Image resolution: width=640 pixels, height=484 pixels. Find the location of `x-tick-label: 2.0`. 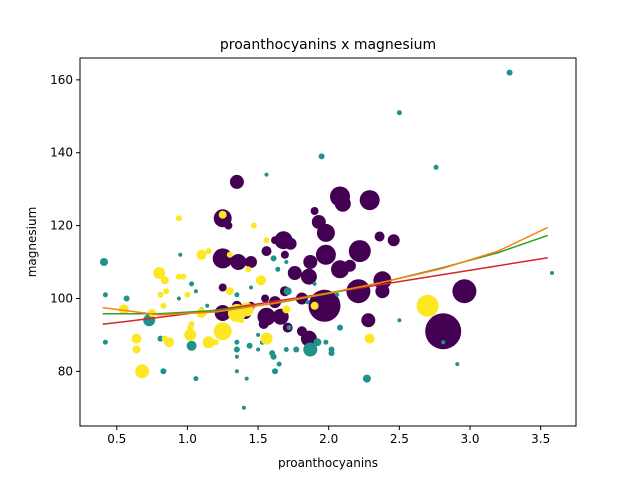

x-tick-label: 2.0 is located at coordinates (328, 439).